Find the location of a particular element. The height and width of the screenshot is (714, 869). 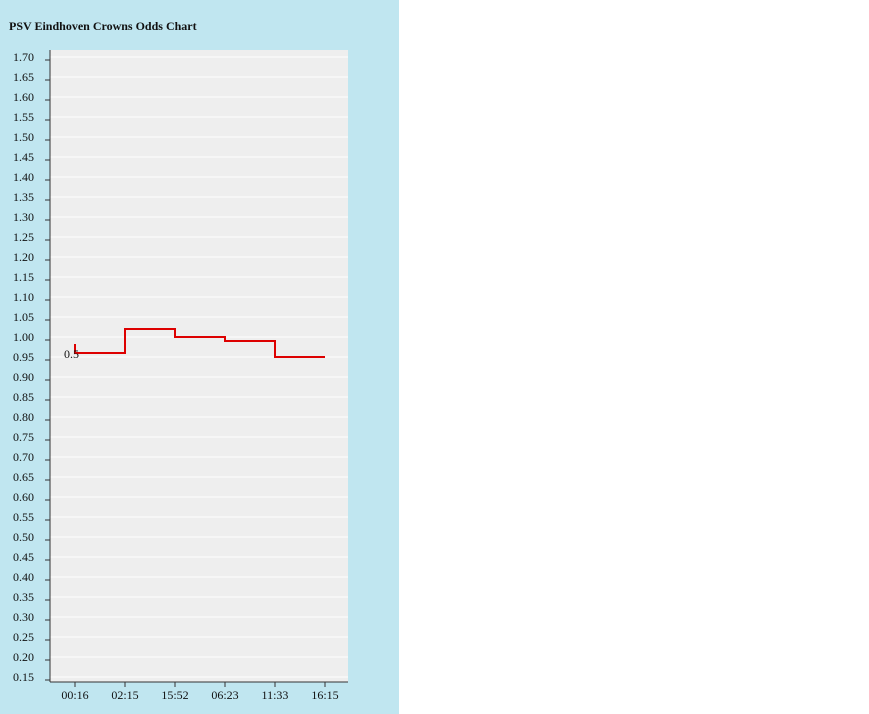

y-tick-label: 1.10 is located at coordinates (23, 297).